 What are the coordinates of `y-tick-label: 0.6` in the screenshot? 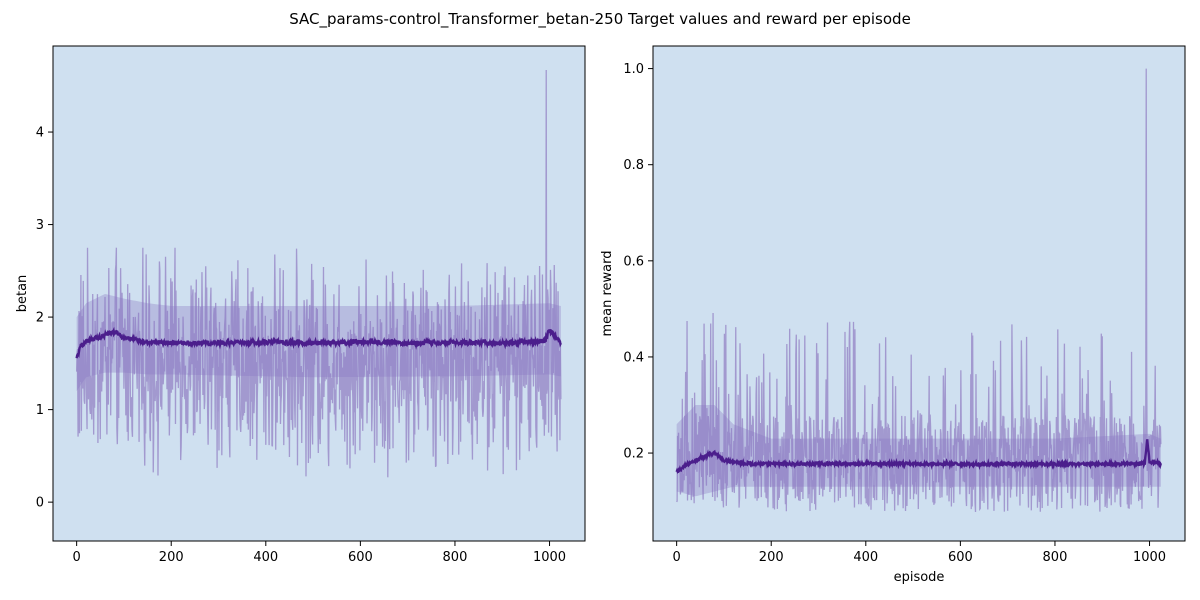 It's located at (633, 261).